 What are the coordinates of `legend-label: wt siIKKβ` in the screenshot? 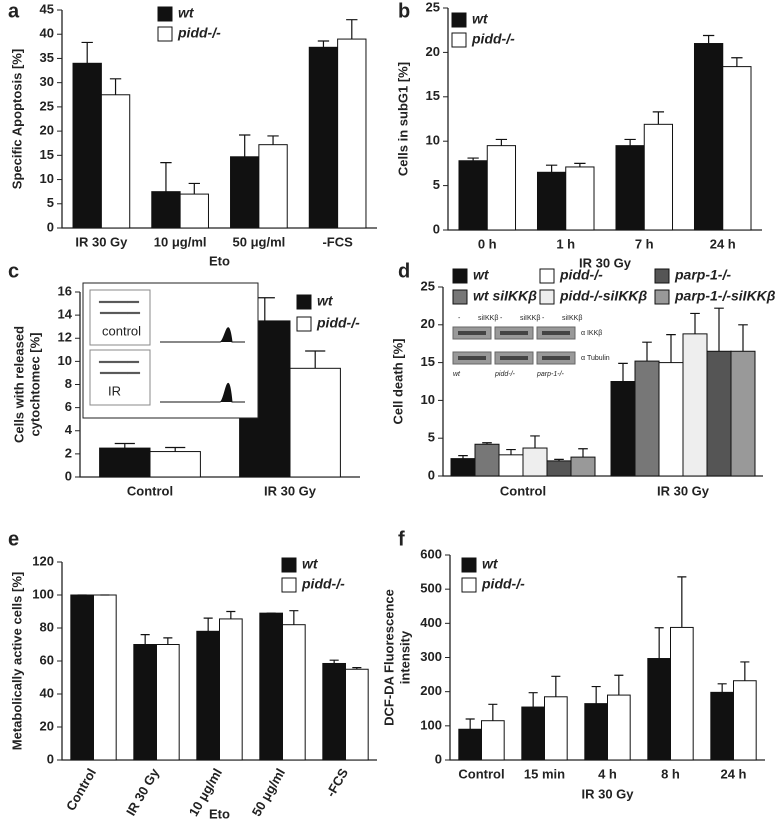 It's located at (505, 296).